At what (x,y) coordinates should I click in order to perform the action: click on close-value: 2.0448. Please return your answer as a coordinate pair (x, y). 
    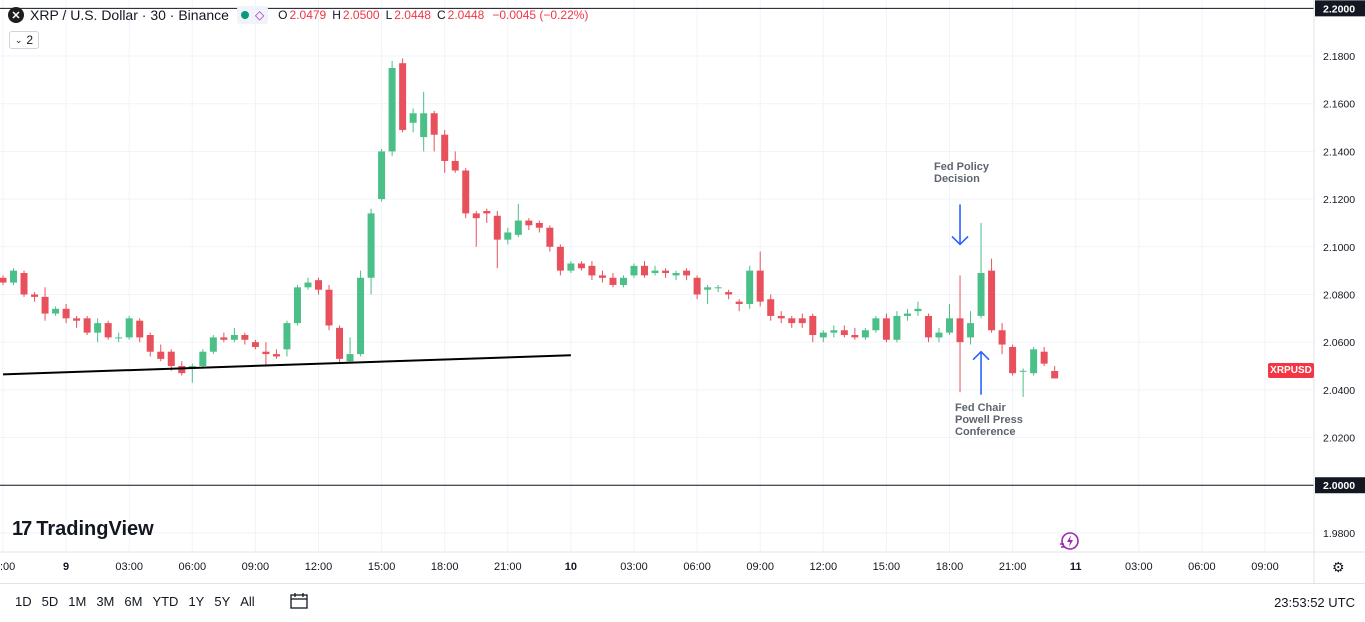
    Looking at the image, I should click on (466, 15).